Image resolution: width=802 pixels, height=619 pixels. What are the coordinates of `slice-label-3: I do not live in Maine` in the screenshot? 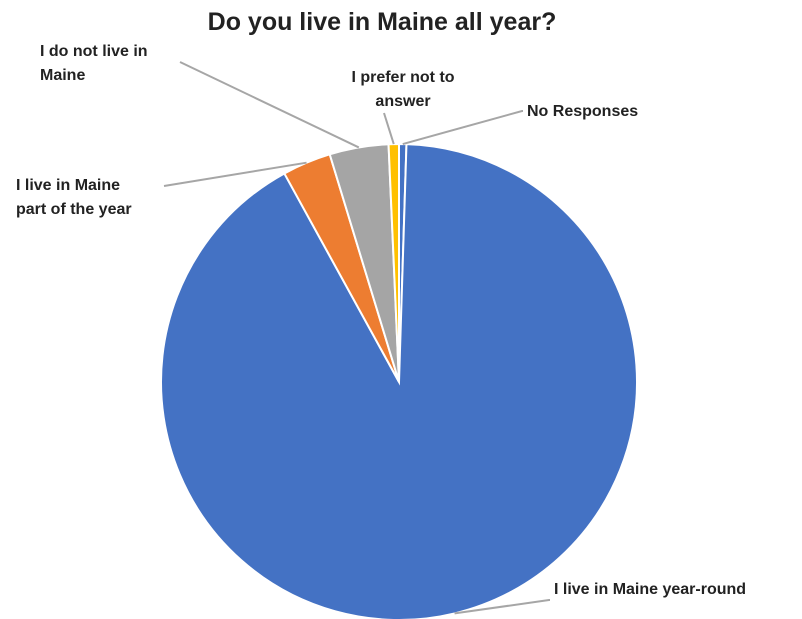 It's located at (94, 63).